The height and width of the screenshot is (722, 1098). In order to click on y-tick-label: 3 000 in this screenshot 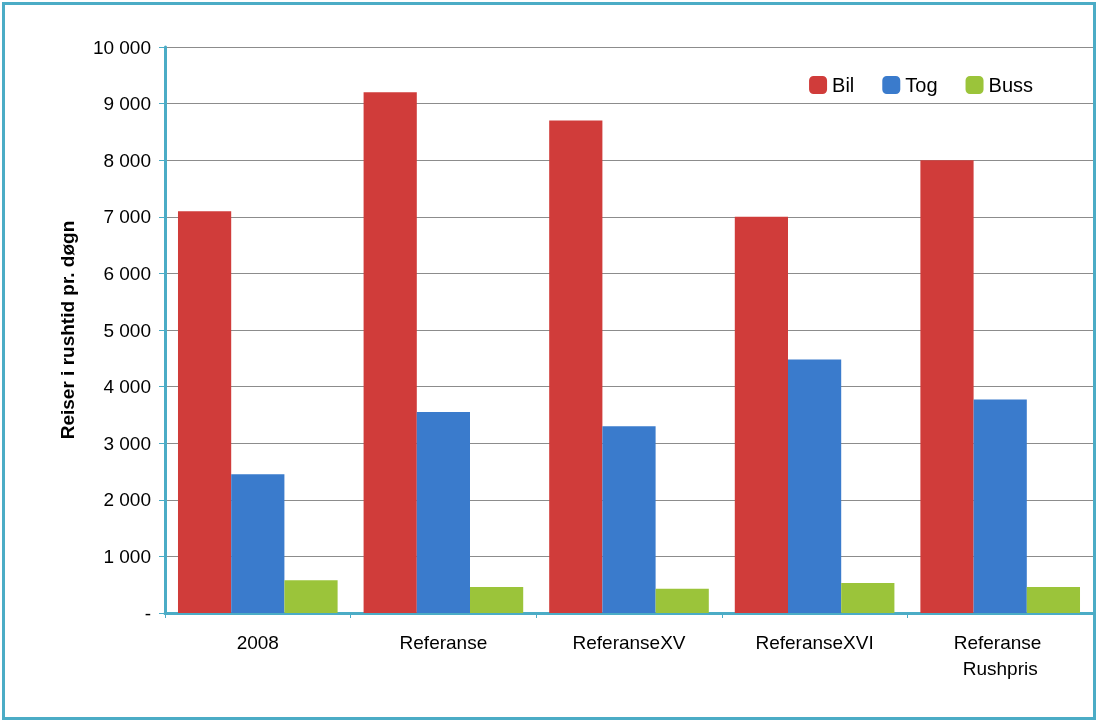, I will do `click(127, 443)`.